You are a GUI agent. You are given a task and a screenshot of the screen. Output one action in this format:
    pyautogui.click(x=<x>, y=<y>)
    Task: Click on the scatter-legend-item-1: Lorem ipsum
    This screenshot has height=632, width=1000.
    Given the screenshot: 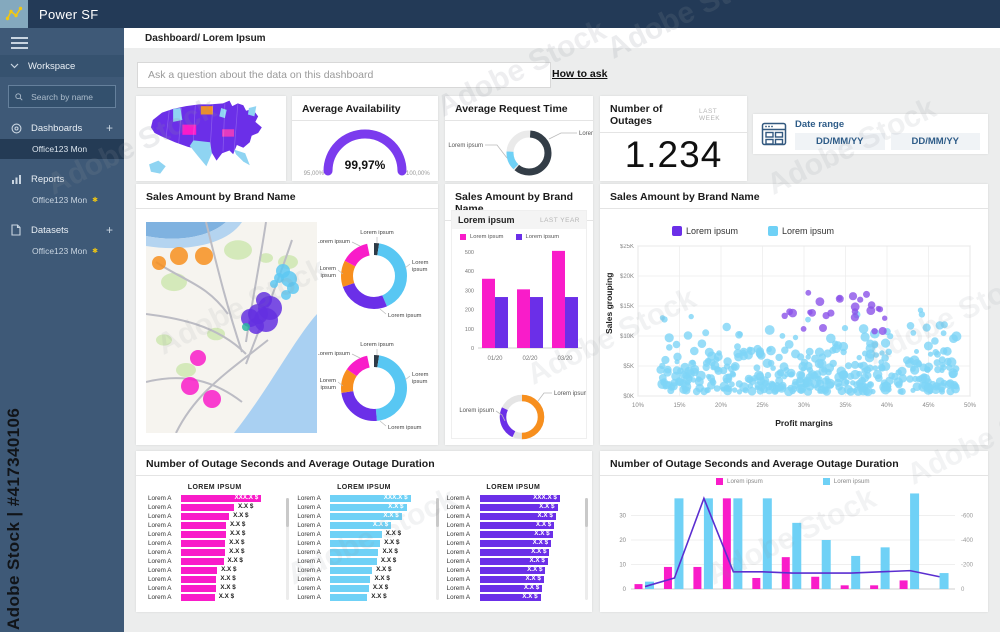 What is the action you would take?
    pyautogui.click(x=705, y=231)
    